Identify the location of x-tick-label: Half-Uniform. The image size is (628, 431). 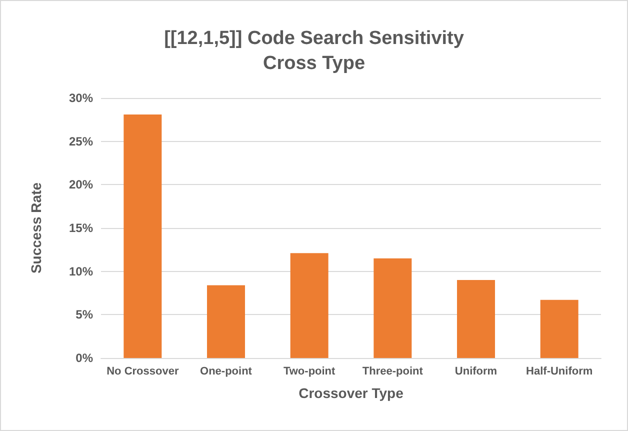
(559, 372).